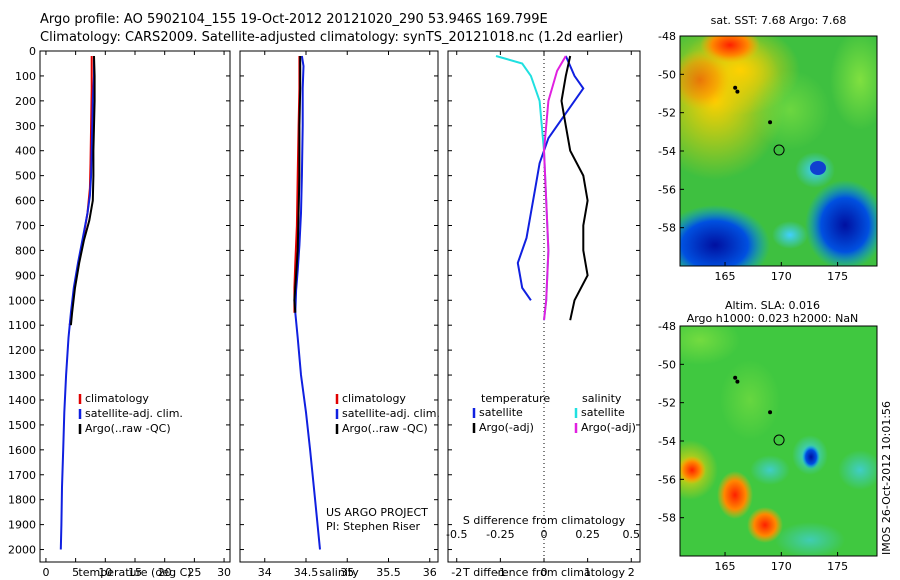 This screenshot has height=580, width=900. Describe the element at coordinates (306, 572) in the screenshot. I see `x-tick-label: 34.5` at that location.